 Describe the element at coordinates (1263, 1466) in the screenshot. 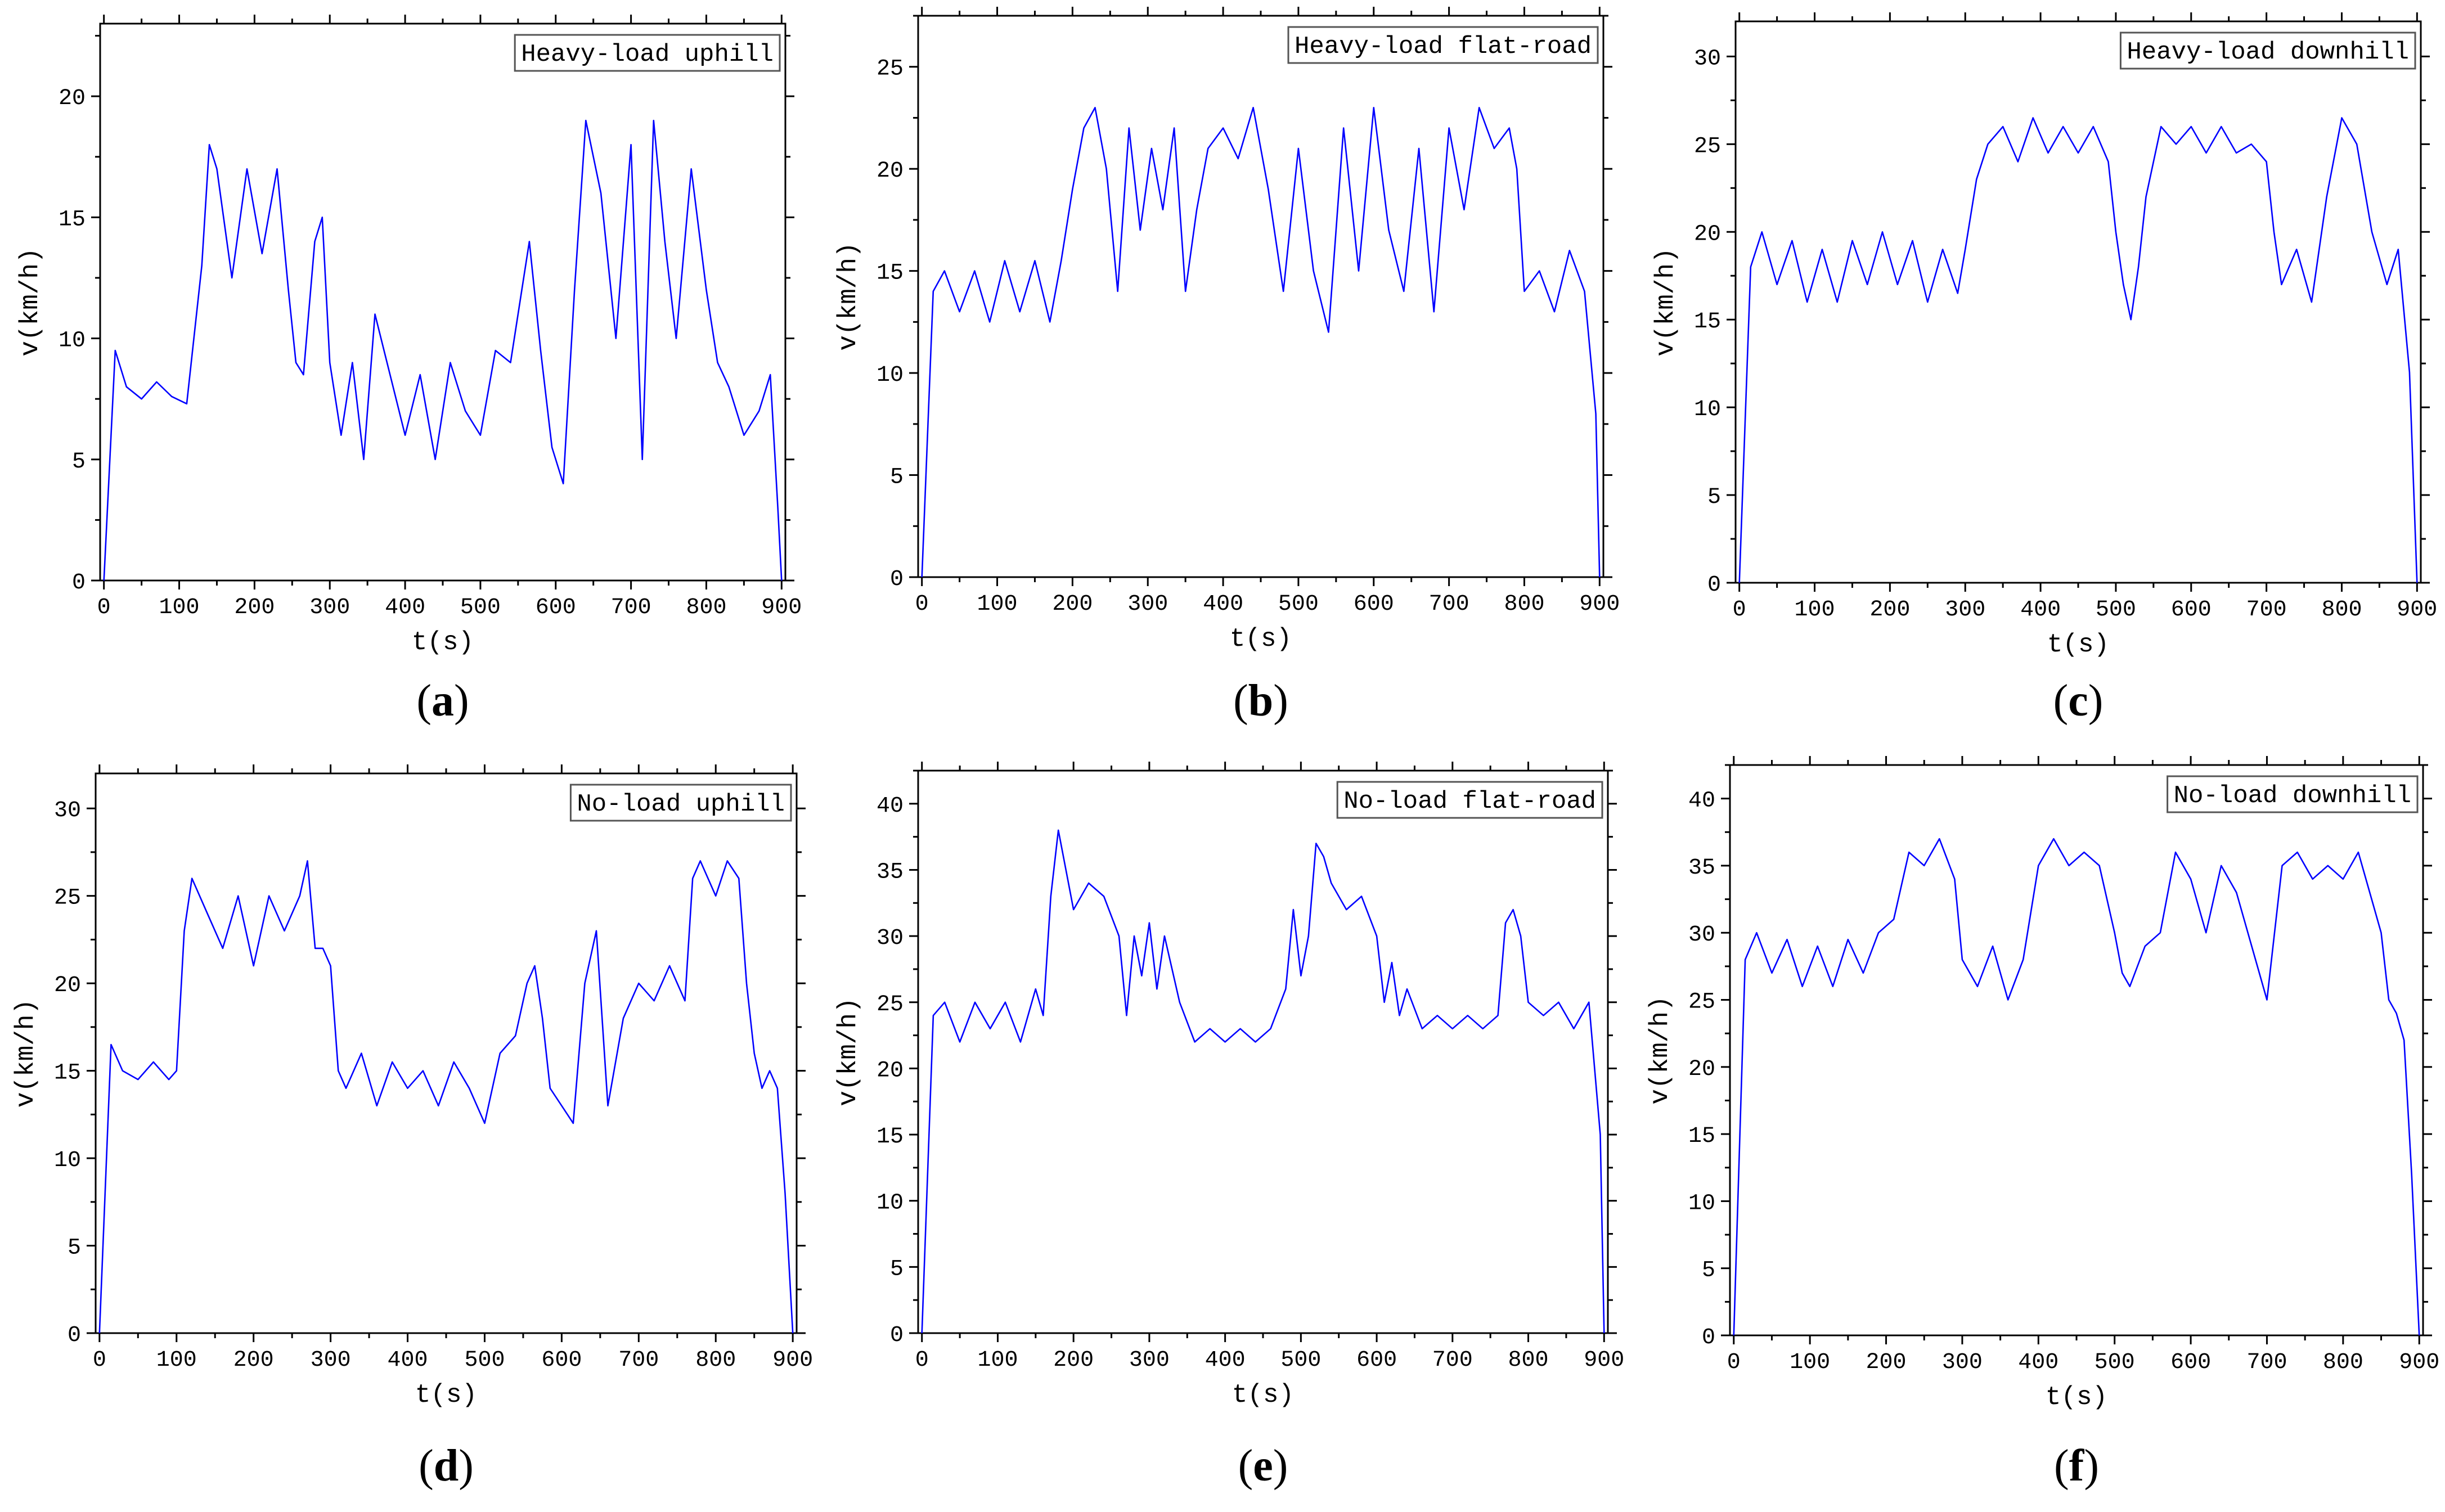

I see `panel-caption: (e)` at that location.